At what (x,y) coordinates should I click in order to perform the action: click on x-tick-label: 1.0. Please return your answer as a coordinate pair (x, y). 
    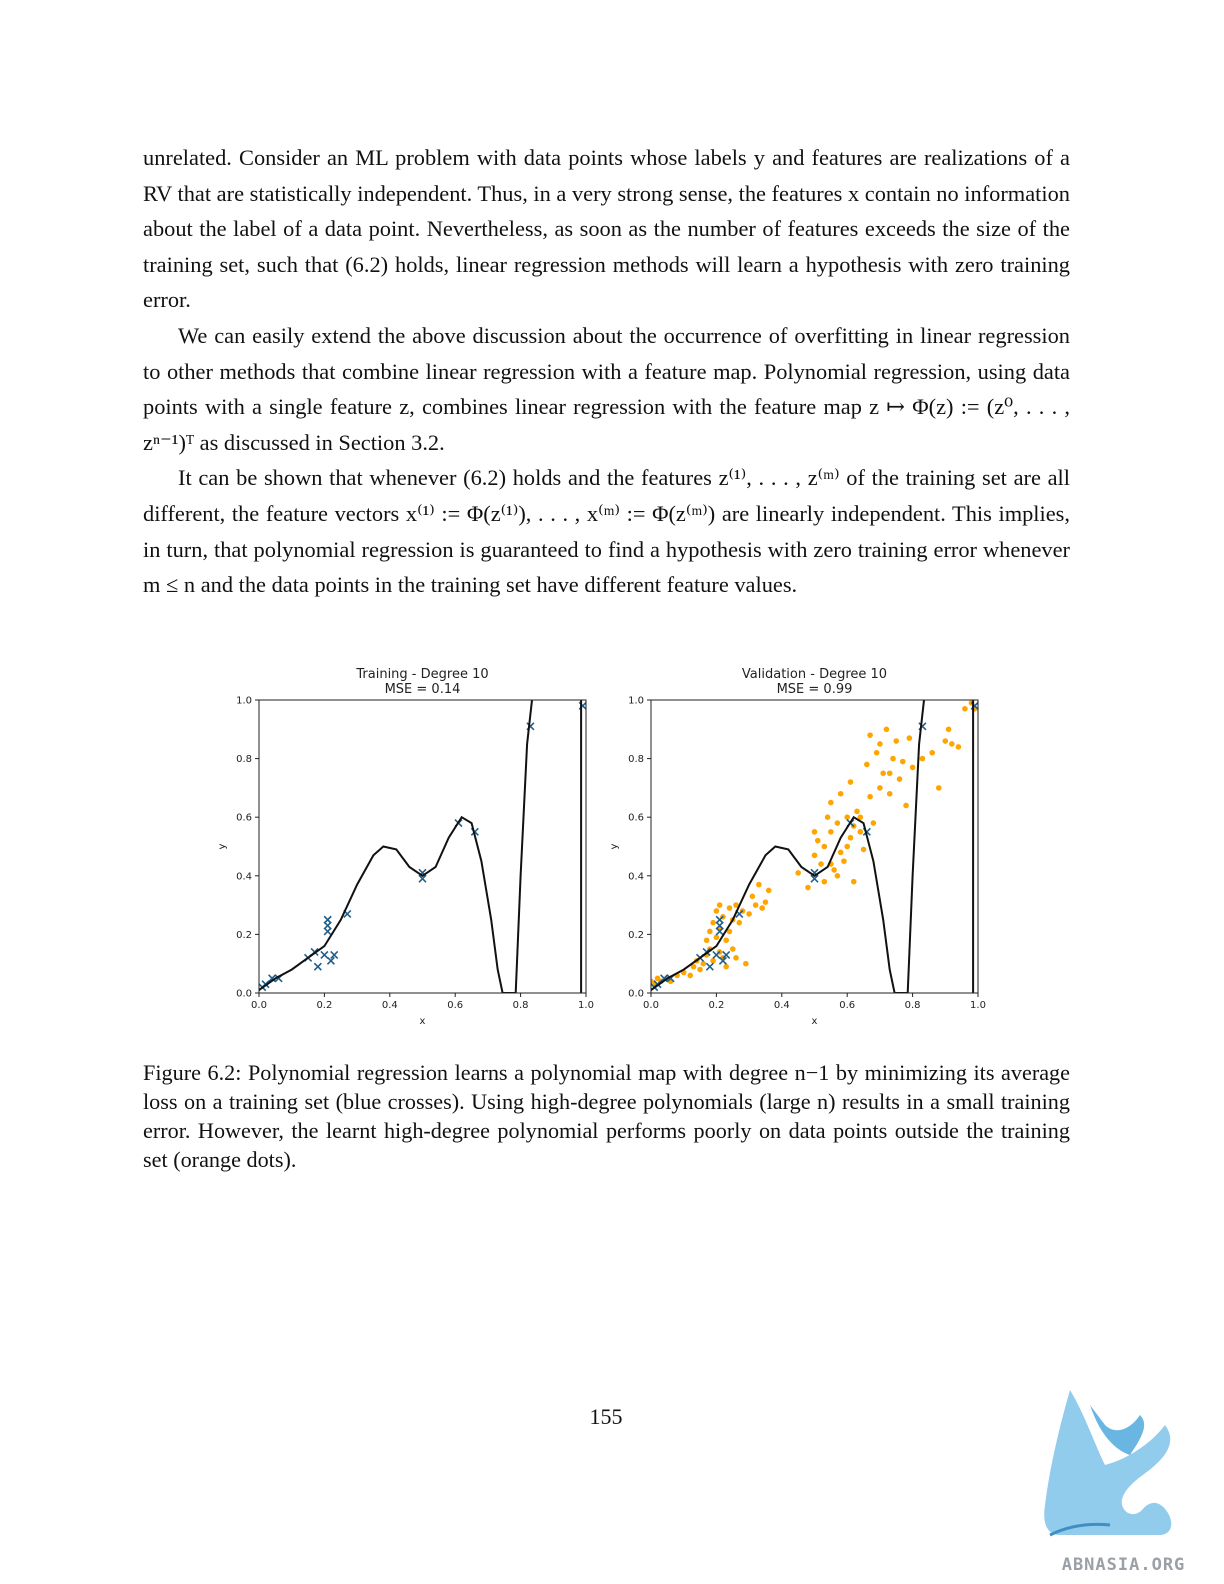
    Looking at the image, I should click on (978, 1005).